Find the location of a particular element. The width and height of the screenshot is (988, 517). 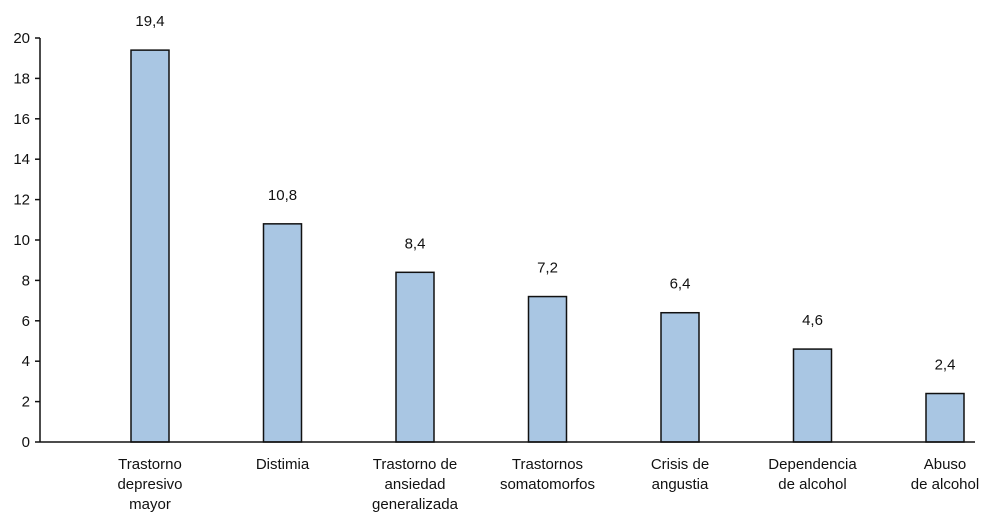

category-label: Trastorno depresivo mayor is located at coordinates (149, 484).